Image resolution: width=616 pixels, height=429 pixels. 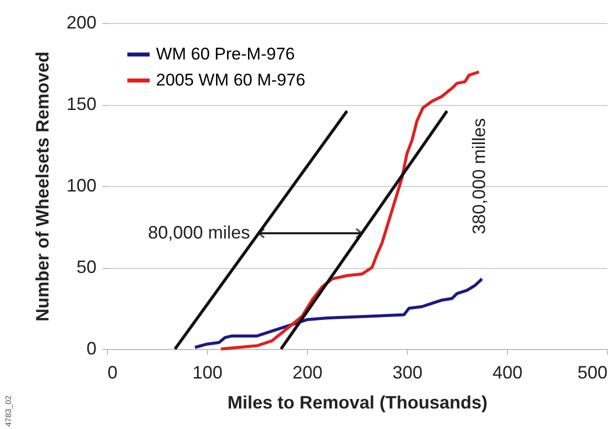 I want to click on y-tick-label: 50, so click(x=86, y=267).